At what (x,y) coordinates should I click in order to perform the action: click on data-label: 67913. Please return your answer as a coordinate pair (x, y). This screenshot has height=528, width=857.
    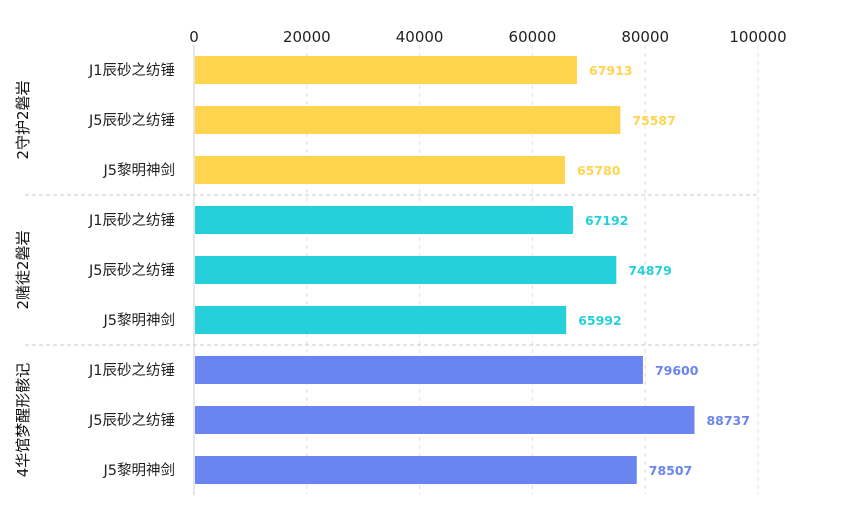
    Looking at the image, I should click on (611, 70).